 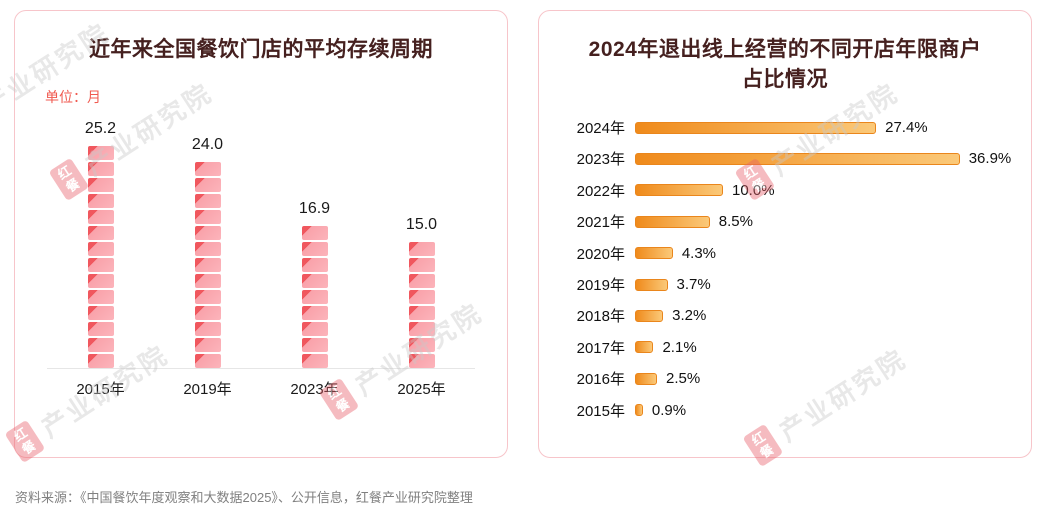 I want to click on bar-value-label: 2.5%, so click(x=683, y=379).